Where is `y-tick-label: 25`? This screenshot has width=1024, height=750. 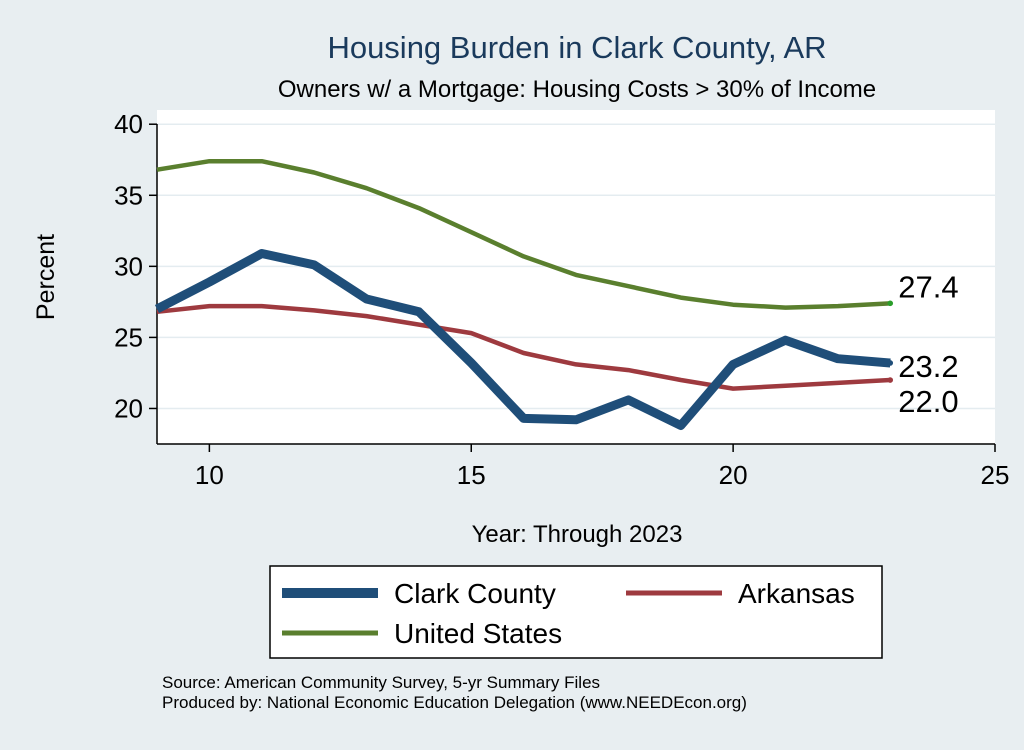 y-tick-label: 25 is located at coordinates (128, 337).